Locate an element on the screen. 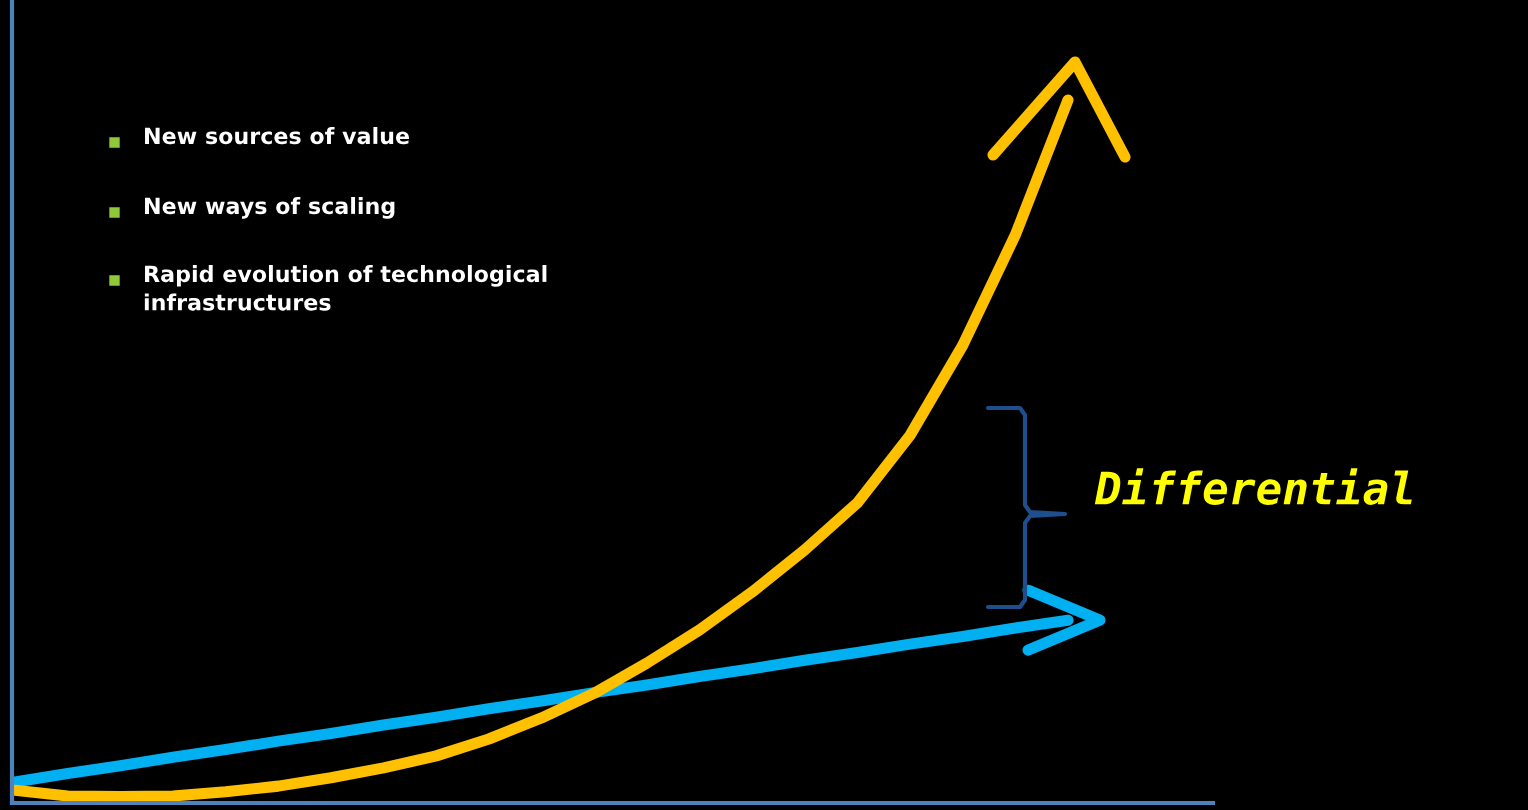 This screenshot has height=810, width=1528. annotation: New ways of scaling is located at coordinates (270, 208).